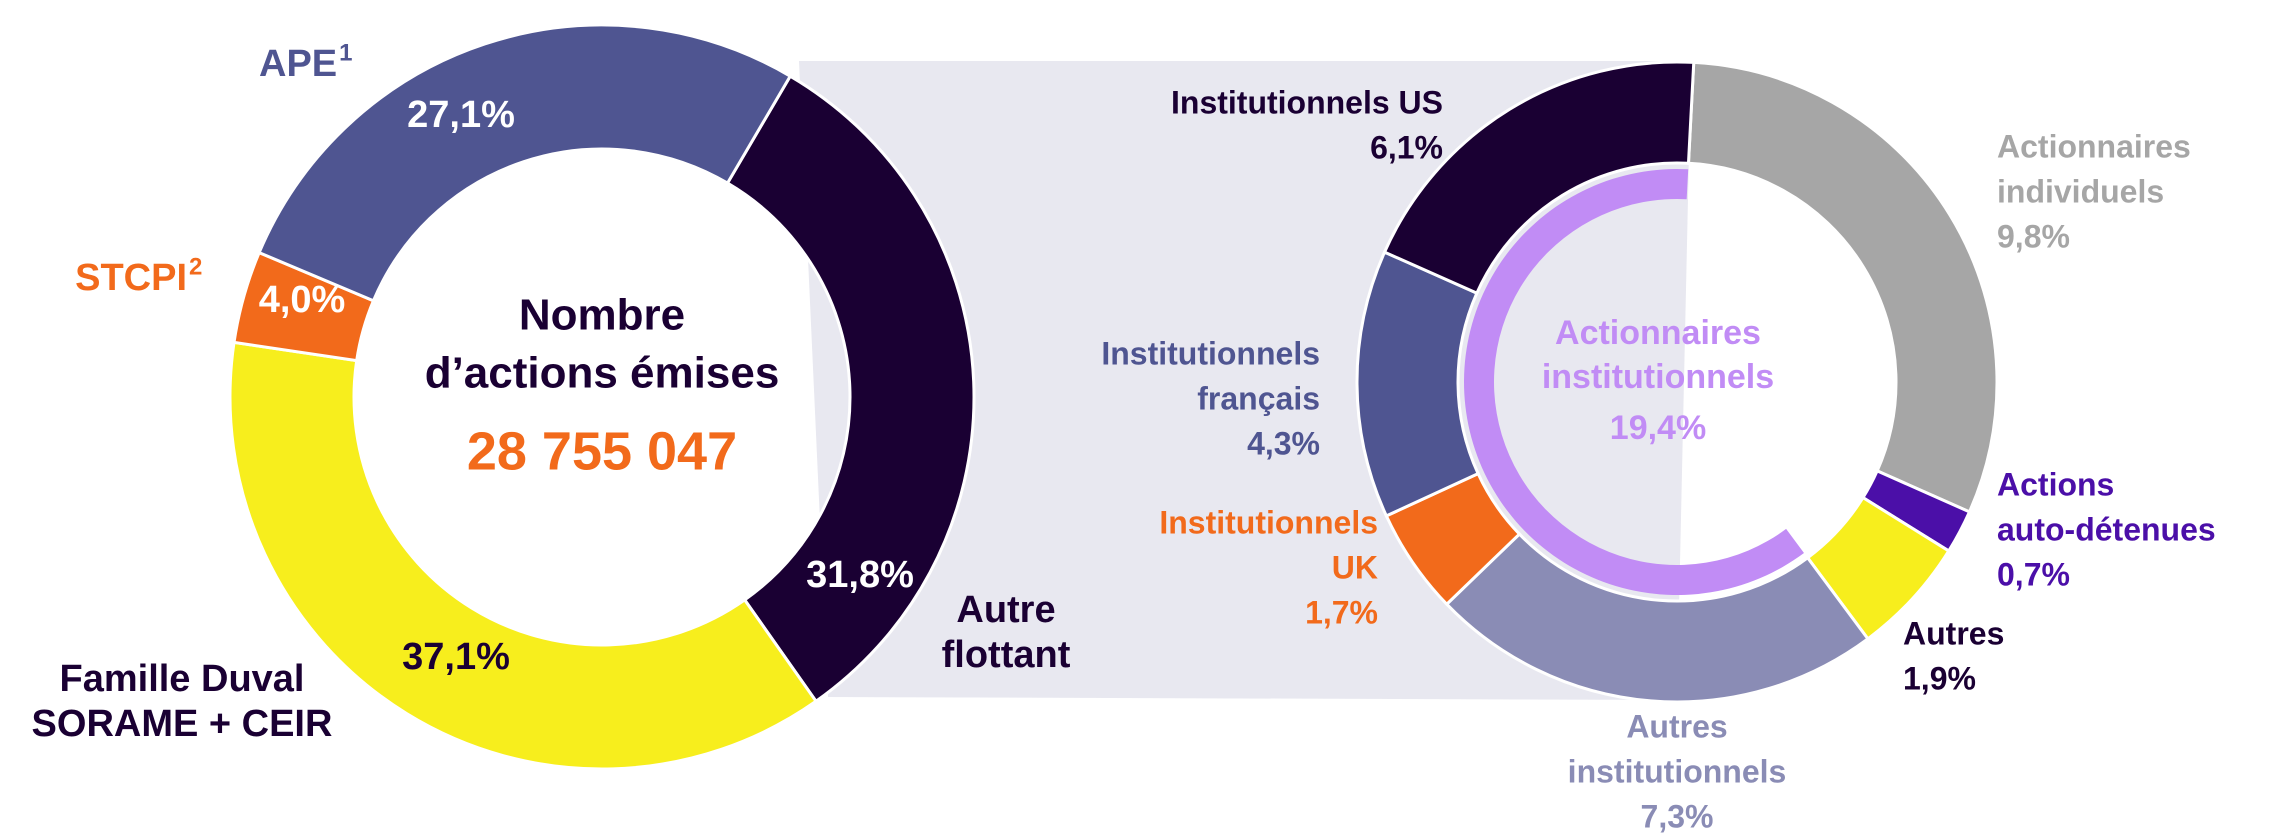  I want to click on inner-ring-label: institutionnels, so click(1658, 377).